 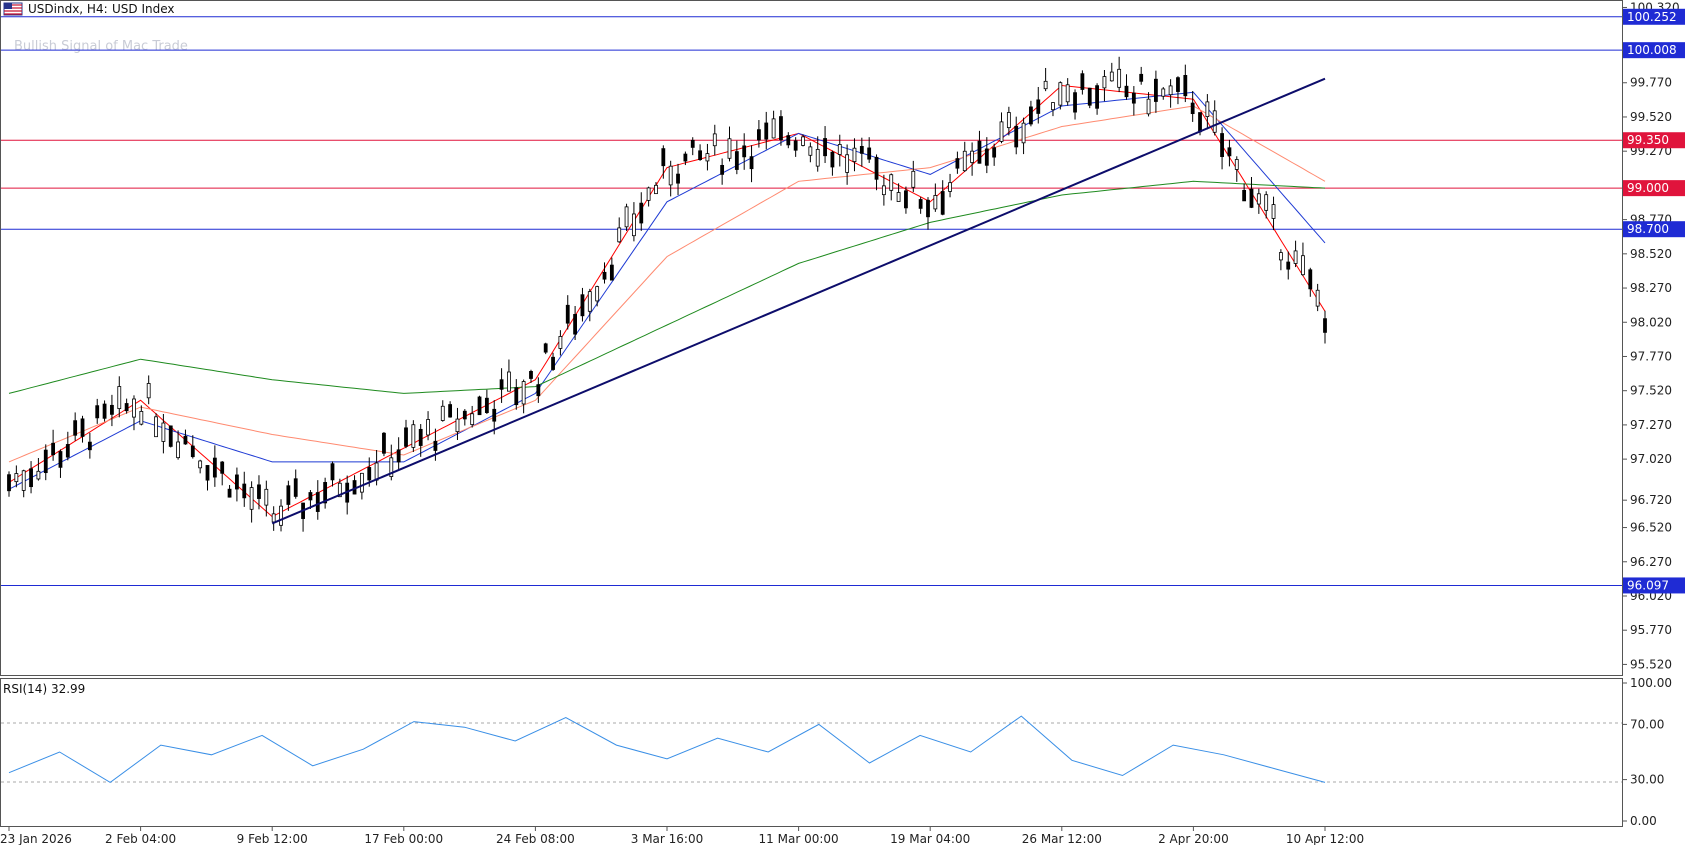 I want to click on level-badges: 100.252 100.008 99.350 99.000 98.700 96.097, so click(x=1654, y=301).